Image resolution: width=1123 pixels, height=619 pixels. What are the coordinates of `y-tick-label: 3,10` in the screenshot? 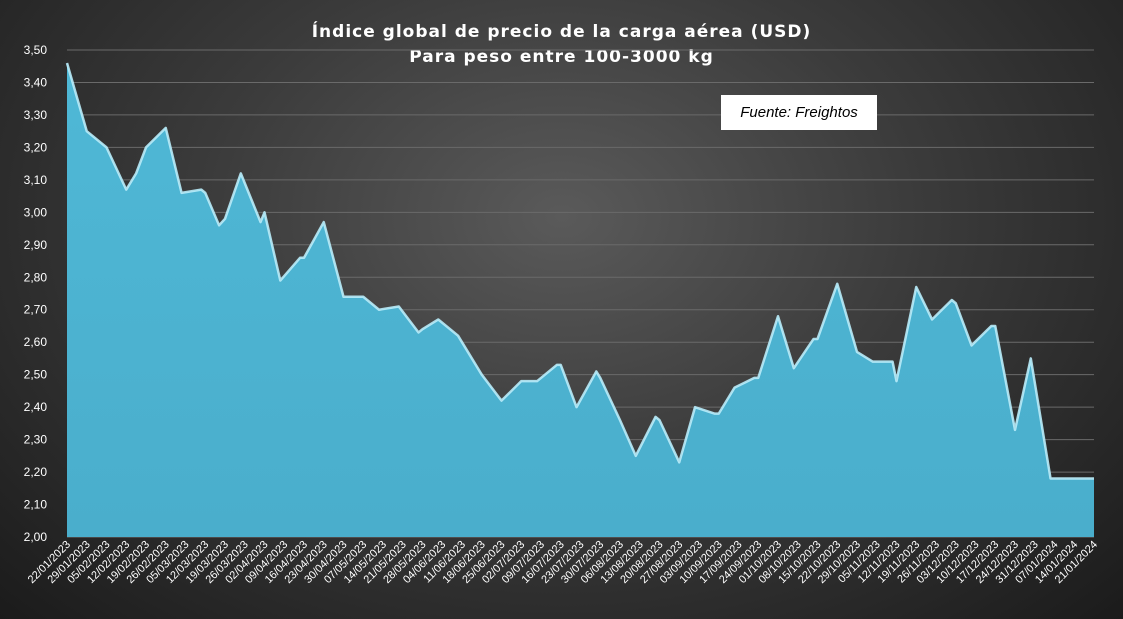 It's located at (36, 180).